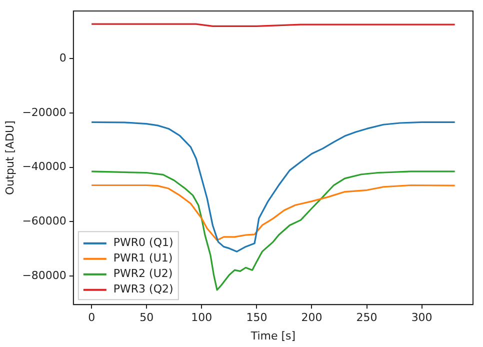 Image resolution: width=483 pixels, height=347 pixels. I want to click on legend-label: PWR3 (Q2), so click(143, 289).